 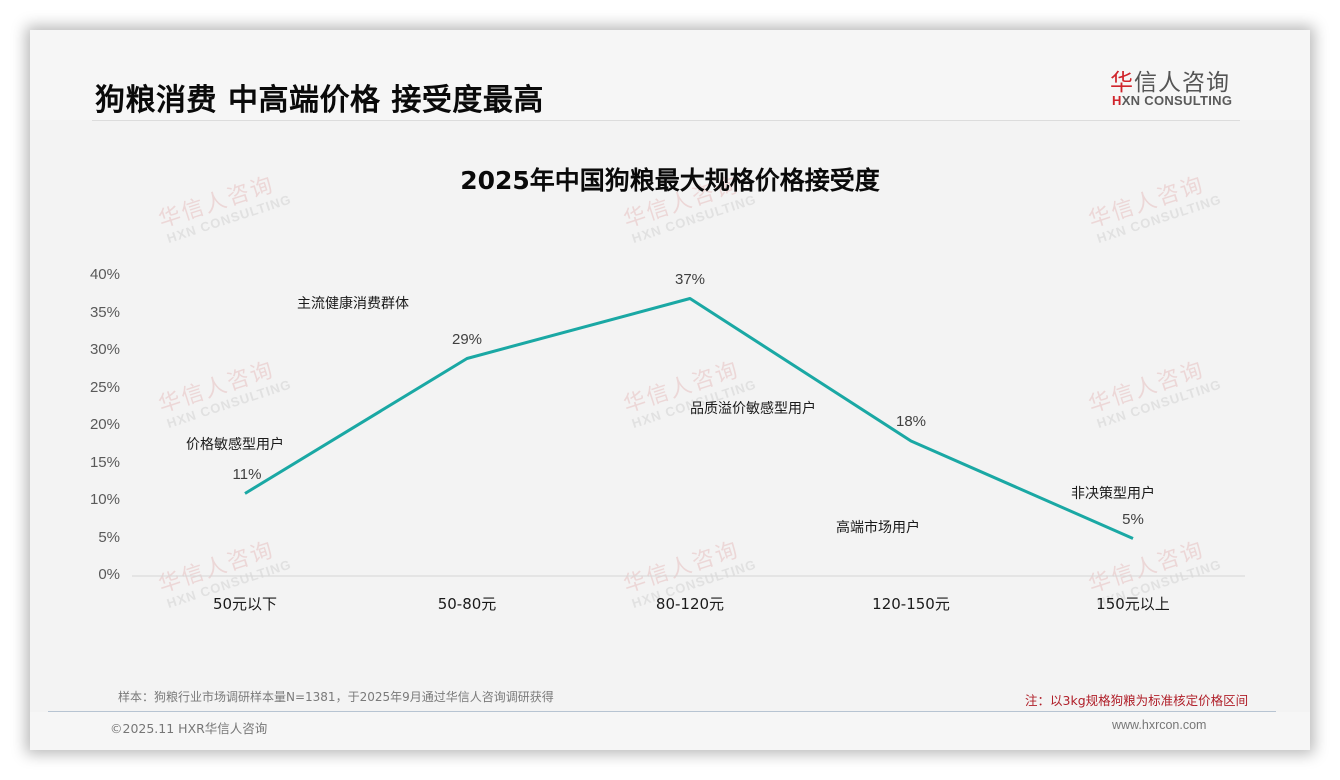 I want to click on footer-divider, so click(x=662, y=711).